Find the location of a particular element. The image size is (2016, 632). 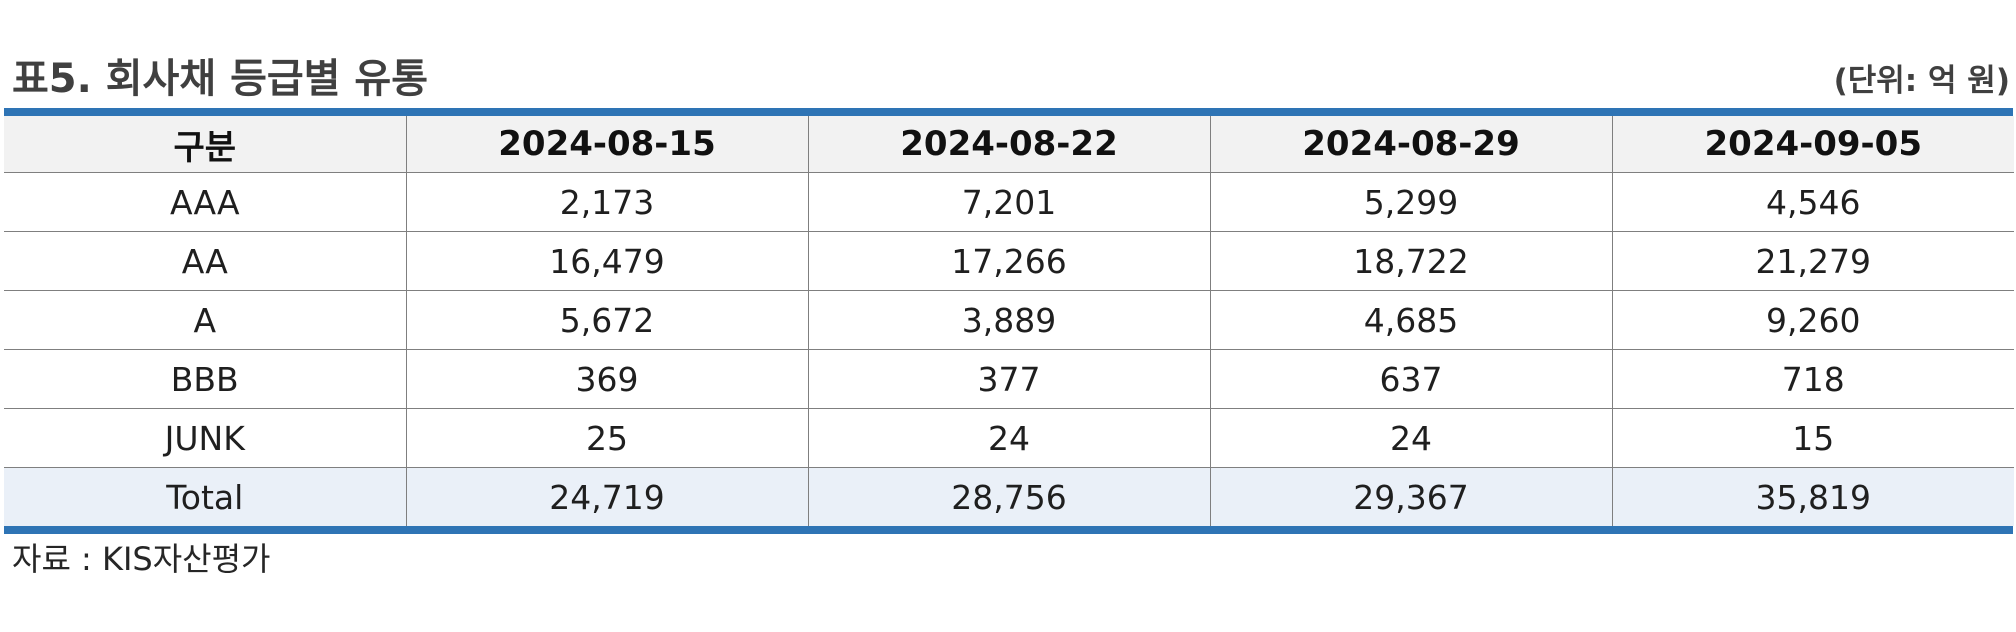

table-cell: 7,201 is located at coordinates (1008, 202).